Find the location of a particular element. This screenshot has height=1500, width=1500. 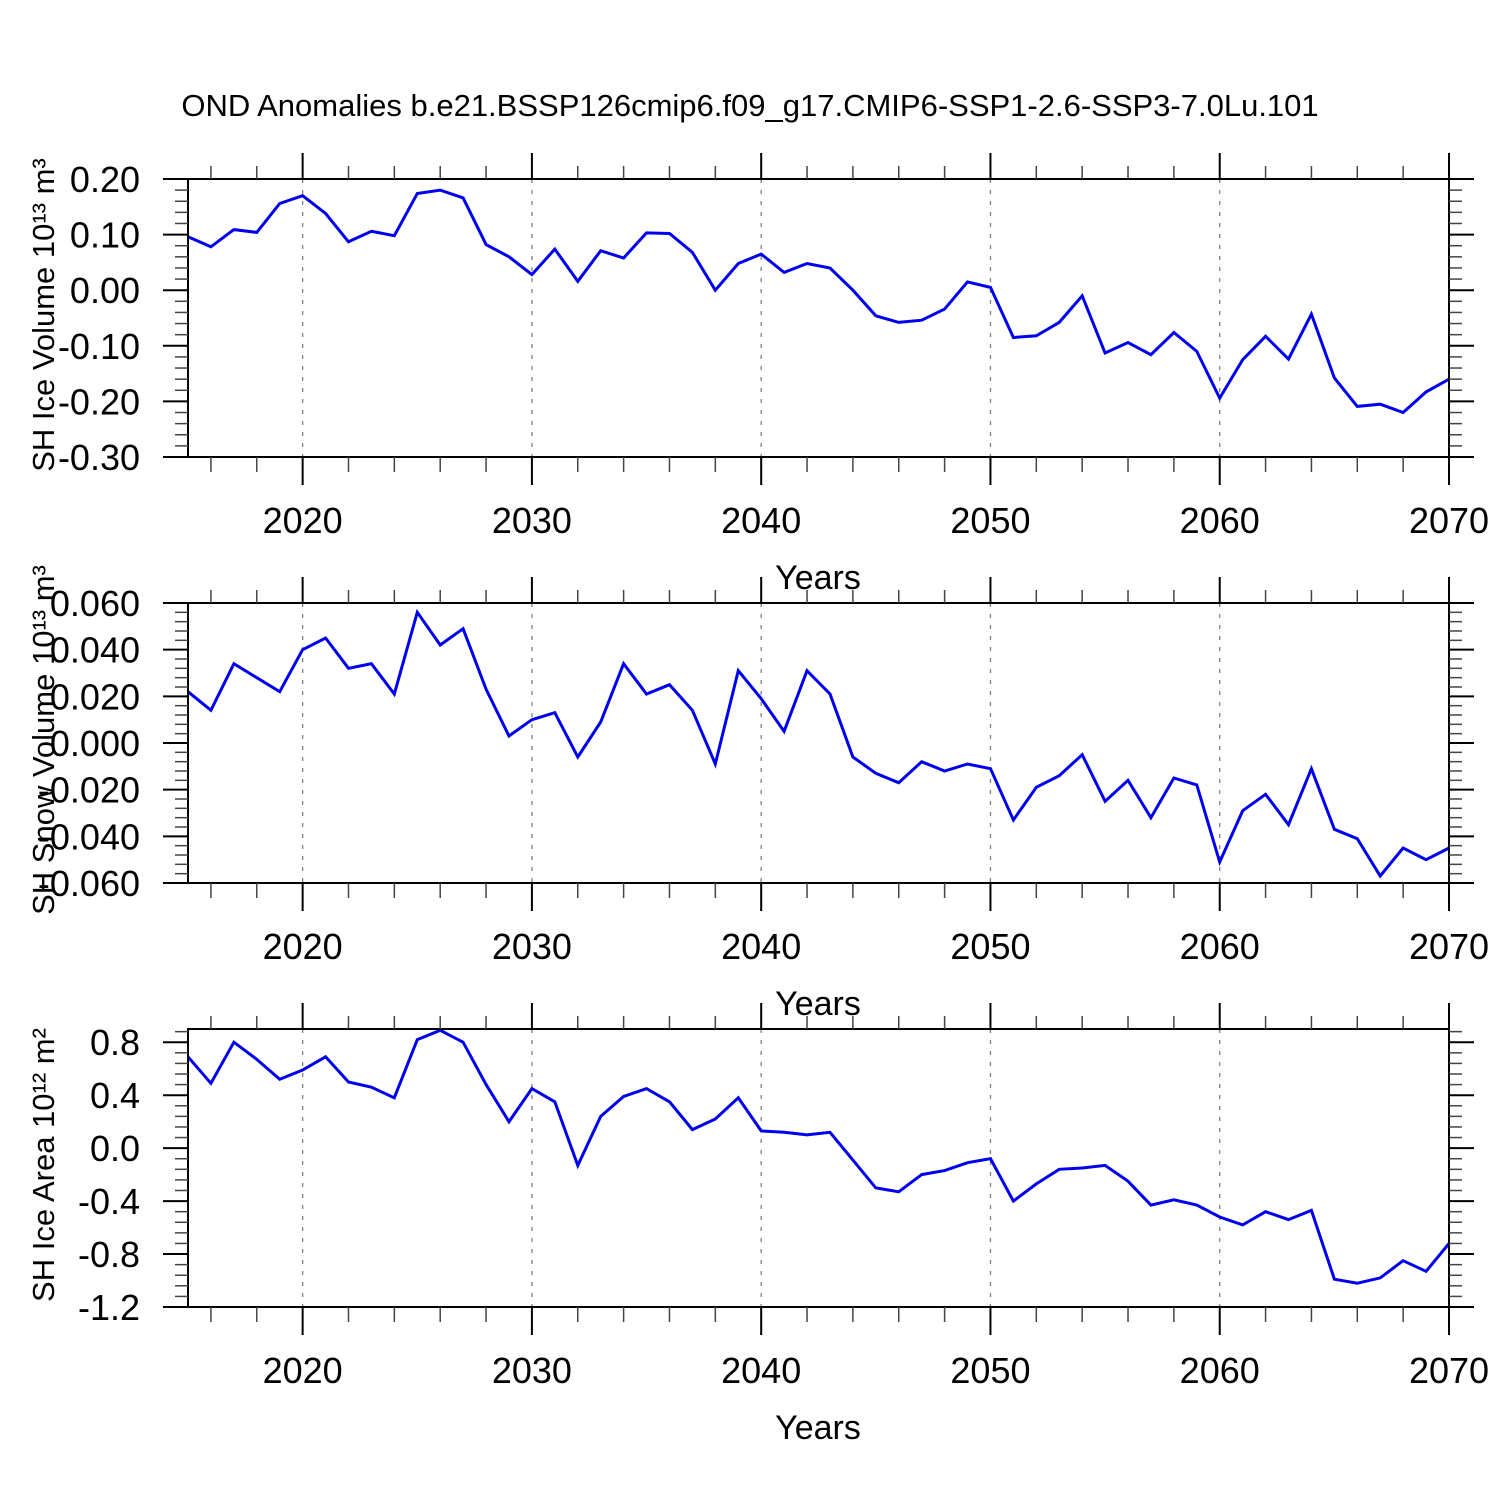

y-axis-title-text: SH Ice Area 10¹² m² is located at coordinates (43, 1165).